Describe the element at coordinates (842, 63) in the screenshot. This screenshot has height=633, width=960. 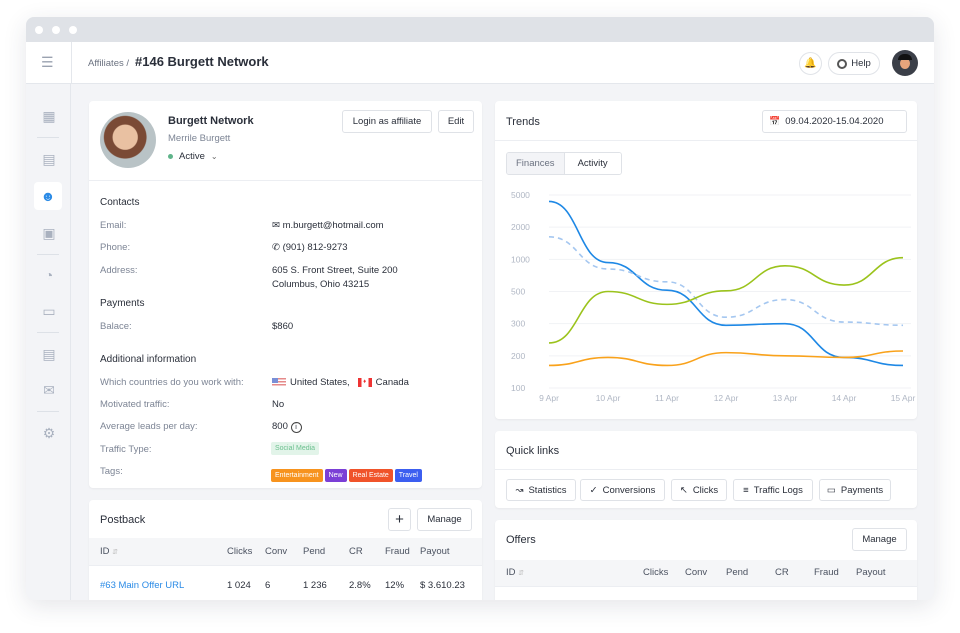
I see `lifebuoy-icon` at that location.